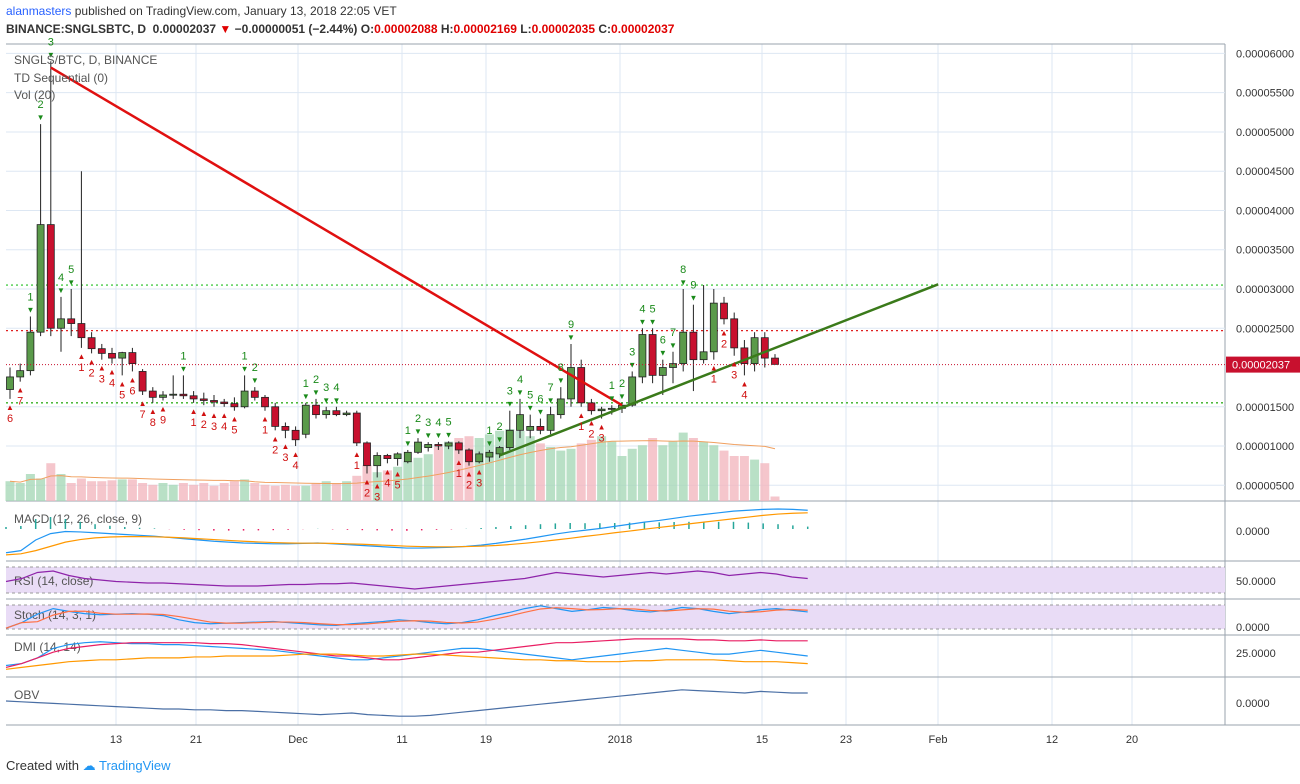 This screenshot has height=784, width=1300. I want to click on author-link: alanmasters, so click(39, 11).